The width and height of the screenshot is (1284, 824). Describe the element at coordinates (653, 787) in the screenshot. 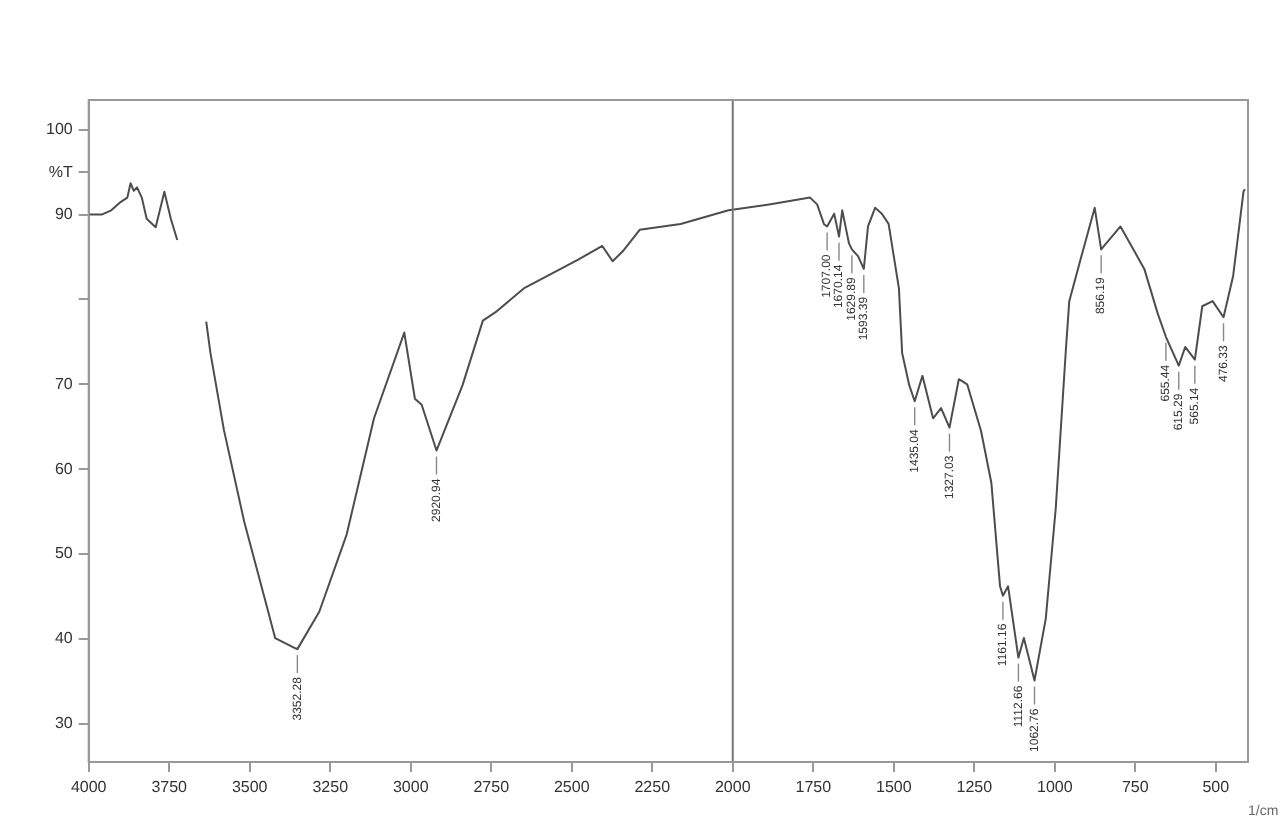

I see `x-tick-label: 2250` at that location.